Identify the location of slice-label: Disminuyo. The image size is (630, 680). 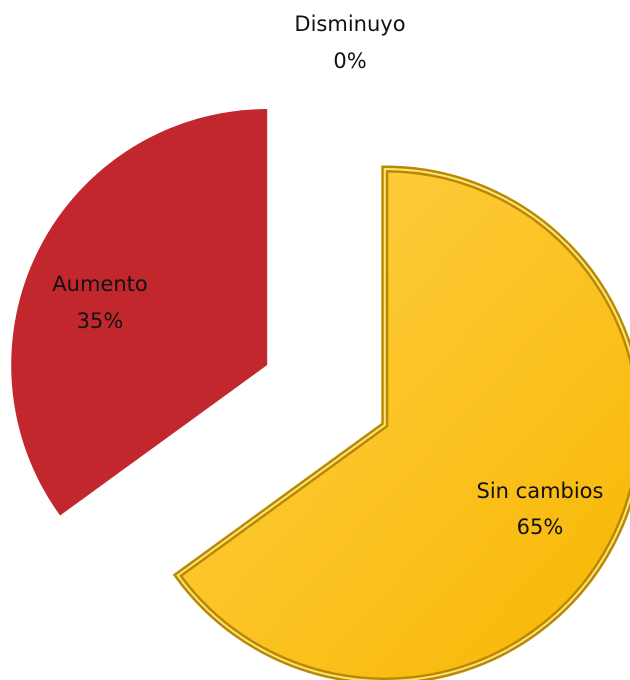
(349, 24).